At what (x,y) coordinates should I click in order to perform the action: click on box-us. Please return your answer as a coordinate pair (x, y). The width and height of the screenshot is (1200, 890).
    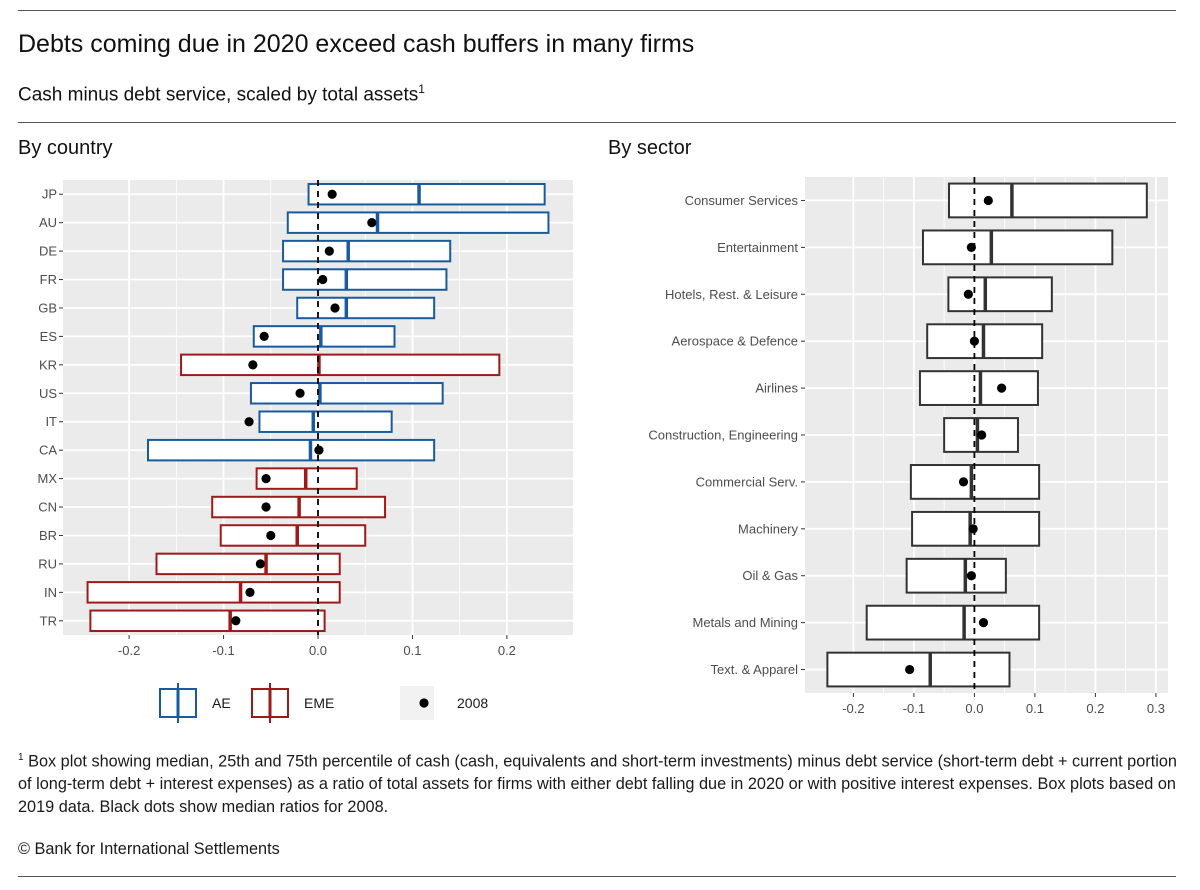
    Looking at the image, I should click on (346, 393).